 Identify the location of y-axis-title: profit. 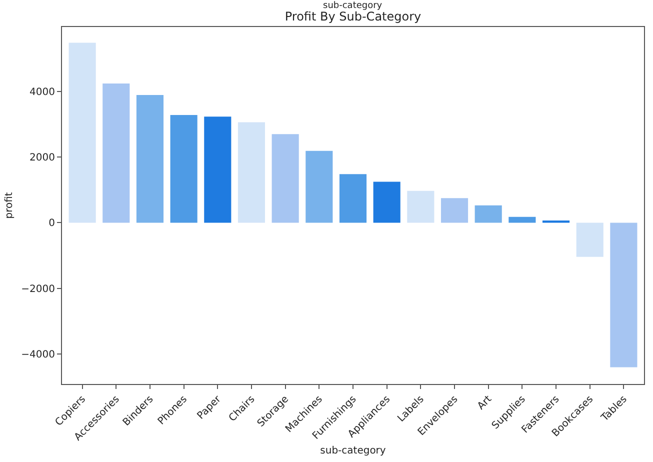
(10, 205).